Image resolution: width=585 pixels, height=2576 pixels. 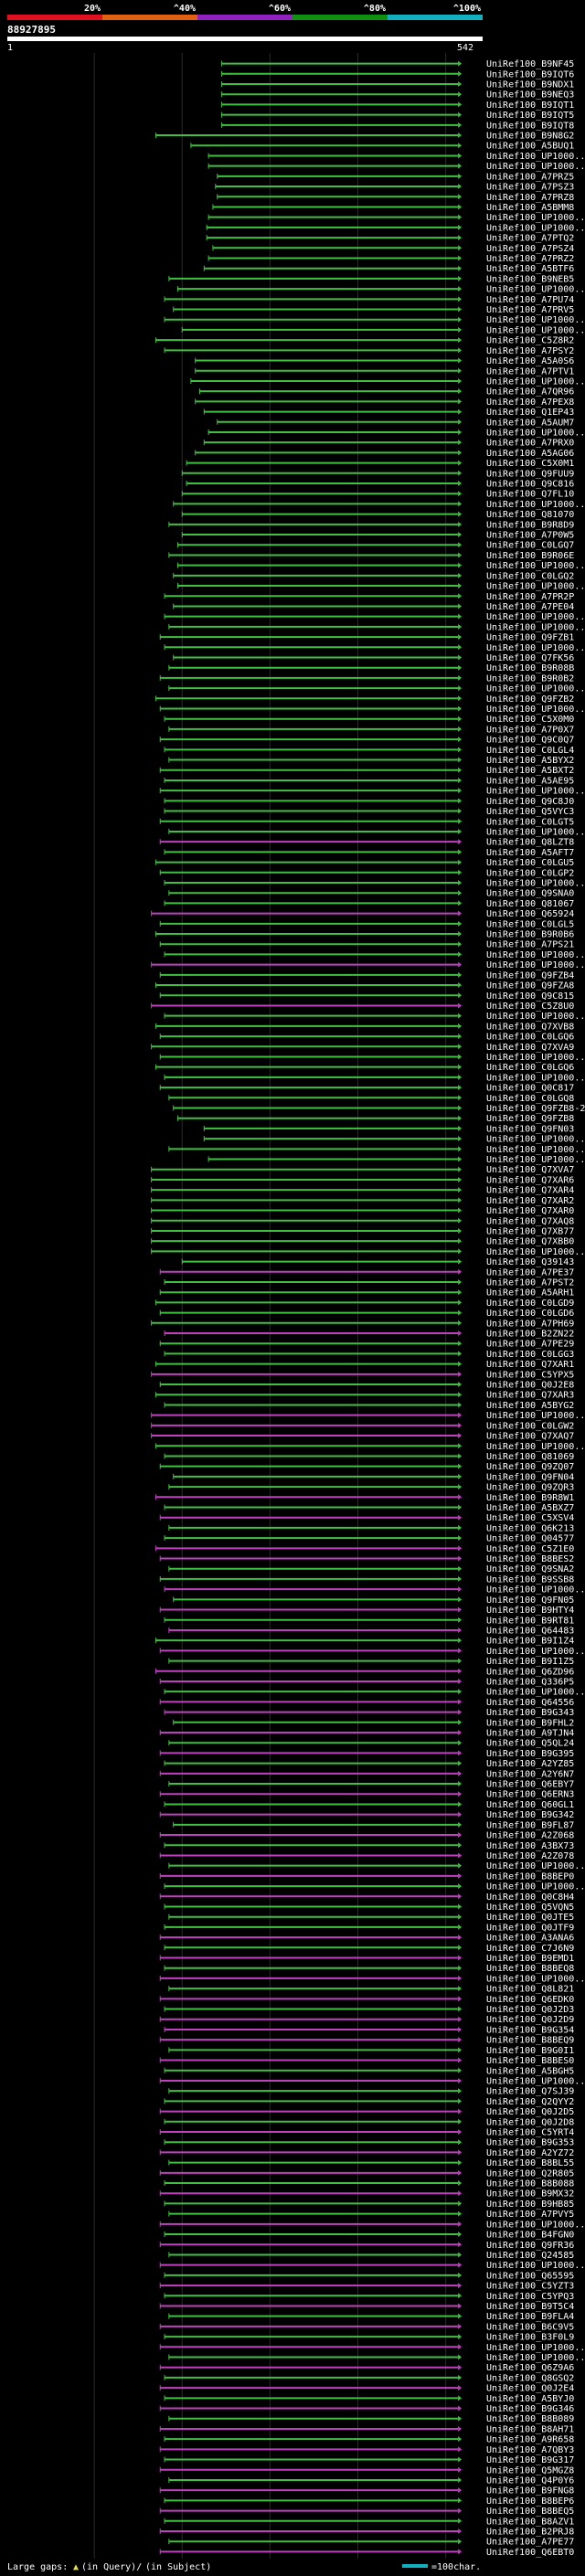 I want to click on hit-label: UniRef100_Q6ZD96, so click(x=530, y=1672).